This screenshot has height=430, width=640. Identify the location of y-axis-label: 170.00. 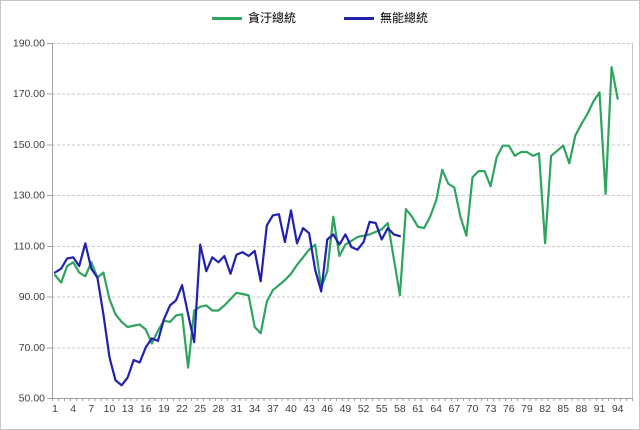
(29, 94).